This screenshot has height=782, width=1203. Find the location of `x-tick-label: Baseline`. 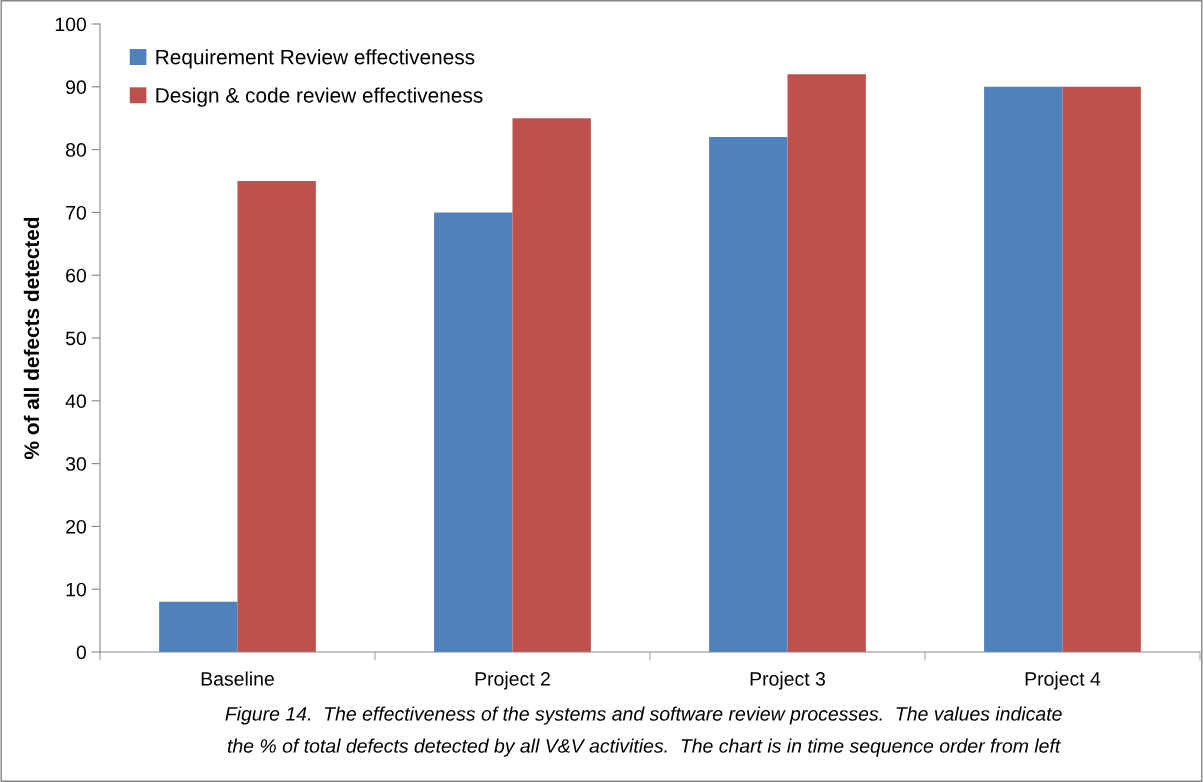

x-tick-label: Baseline is located at coordinates (237, 678).